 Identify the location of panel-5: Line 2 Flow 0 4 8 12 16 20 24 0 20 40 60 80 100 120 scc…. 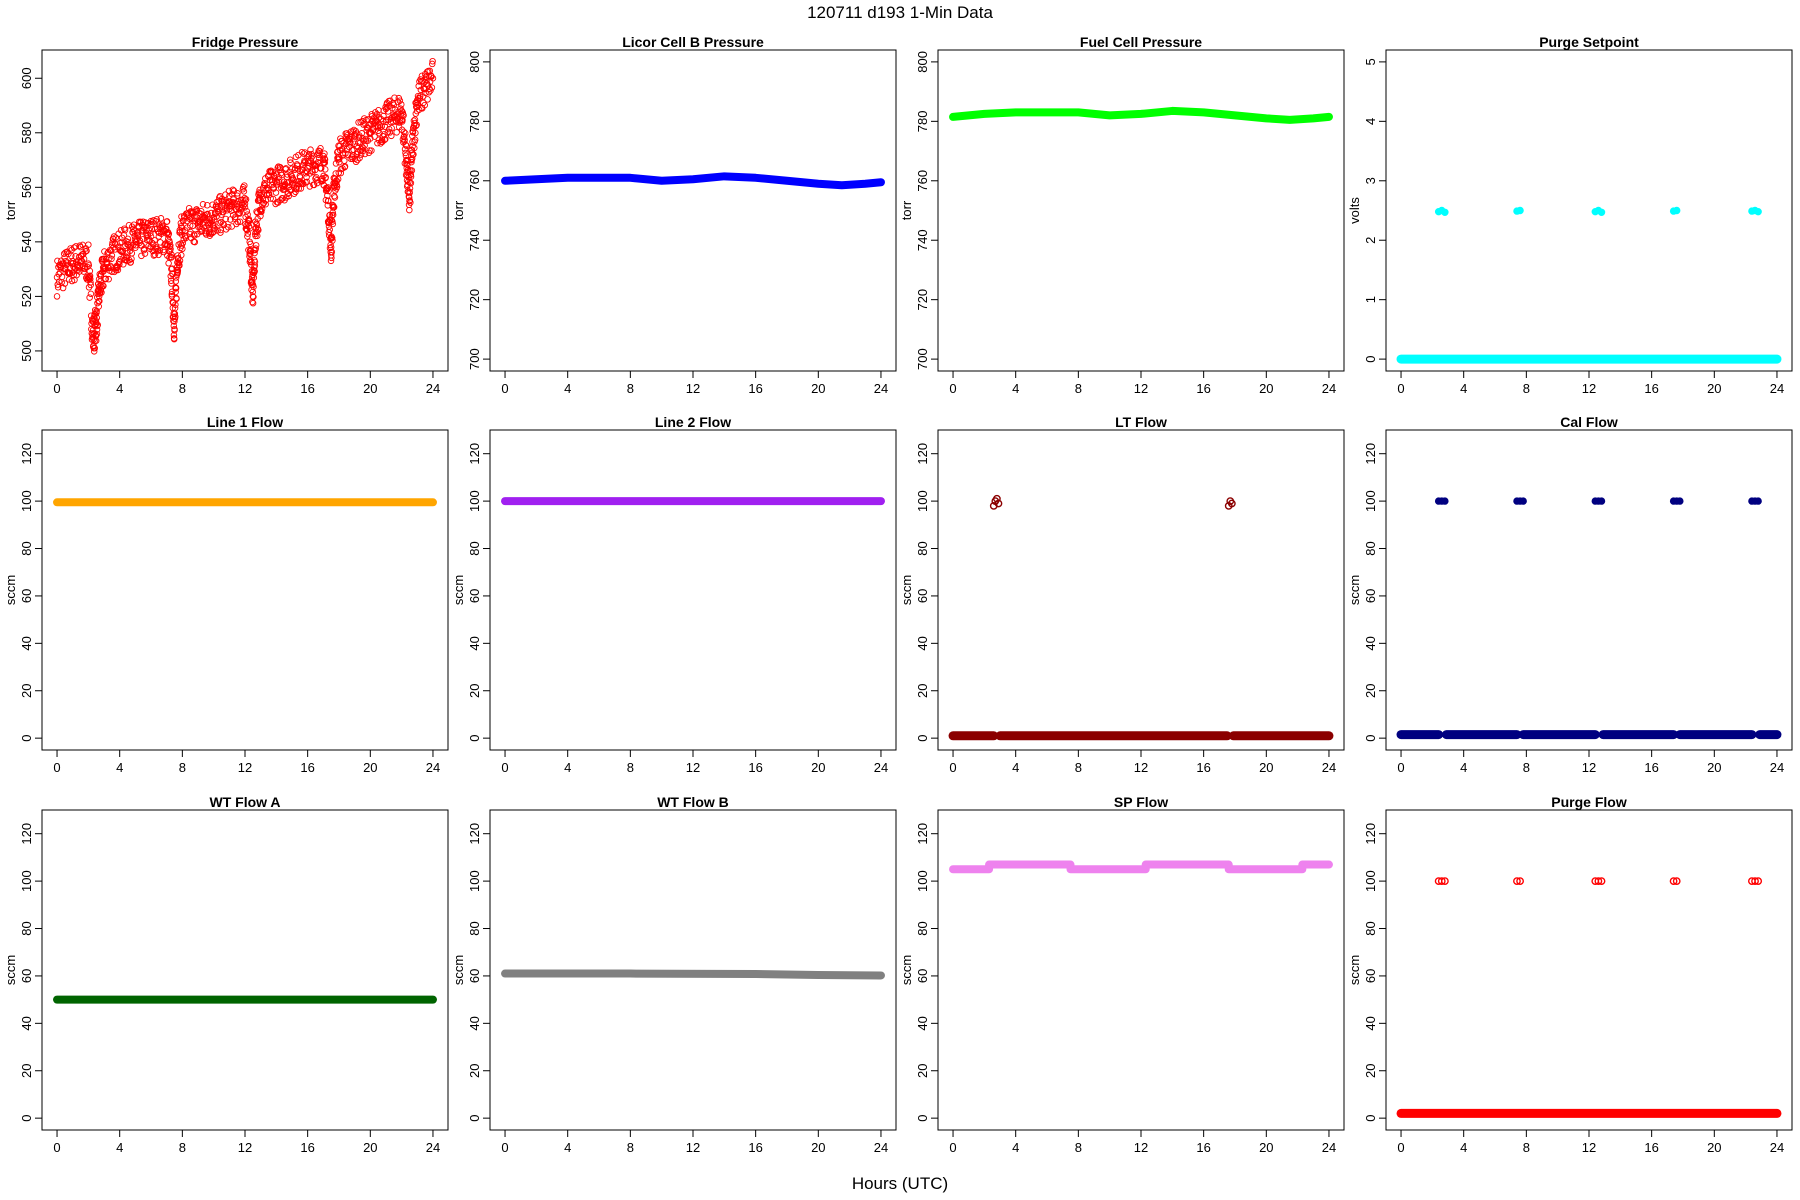
(674, 594).